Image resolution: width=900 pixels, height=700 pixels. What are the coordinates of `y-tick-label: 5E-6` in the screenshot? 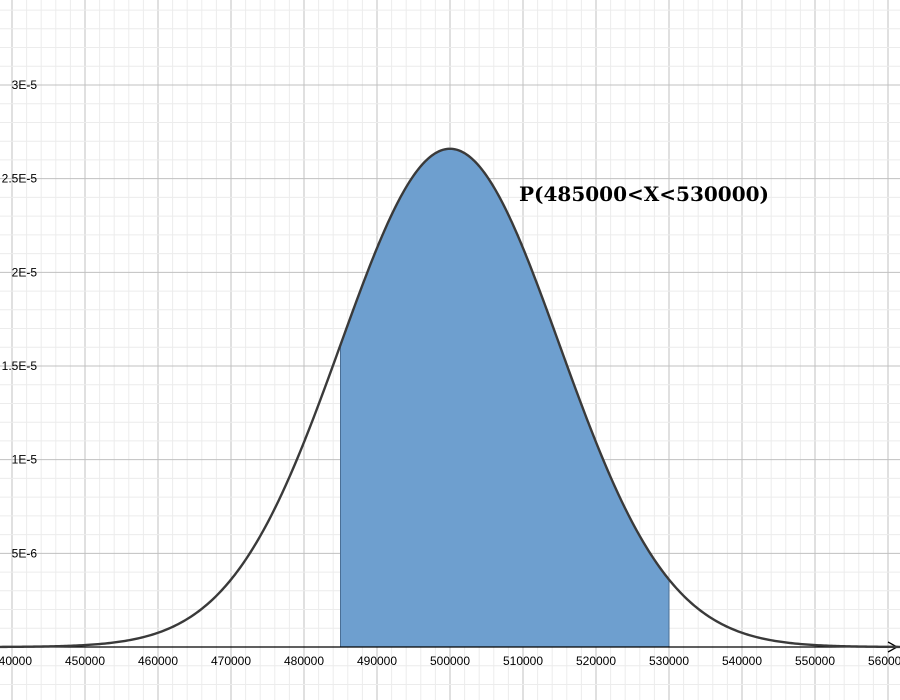 It's located at (25, 553).